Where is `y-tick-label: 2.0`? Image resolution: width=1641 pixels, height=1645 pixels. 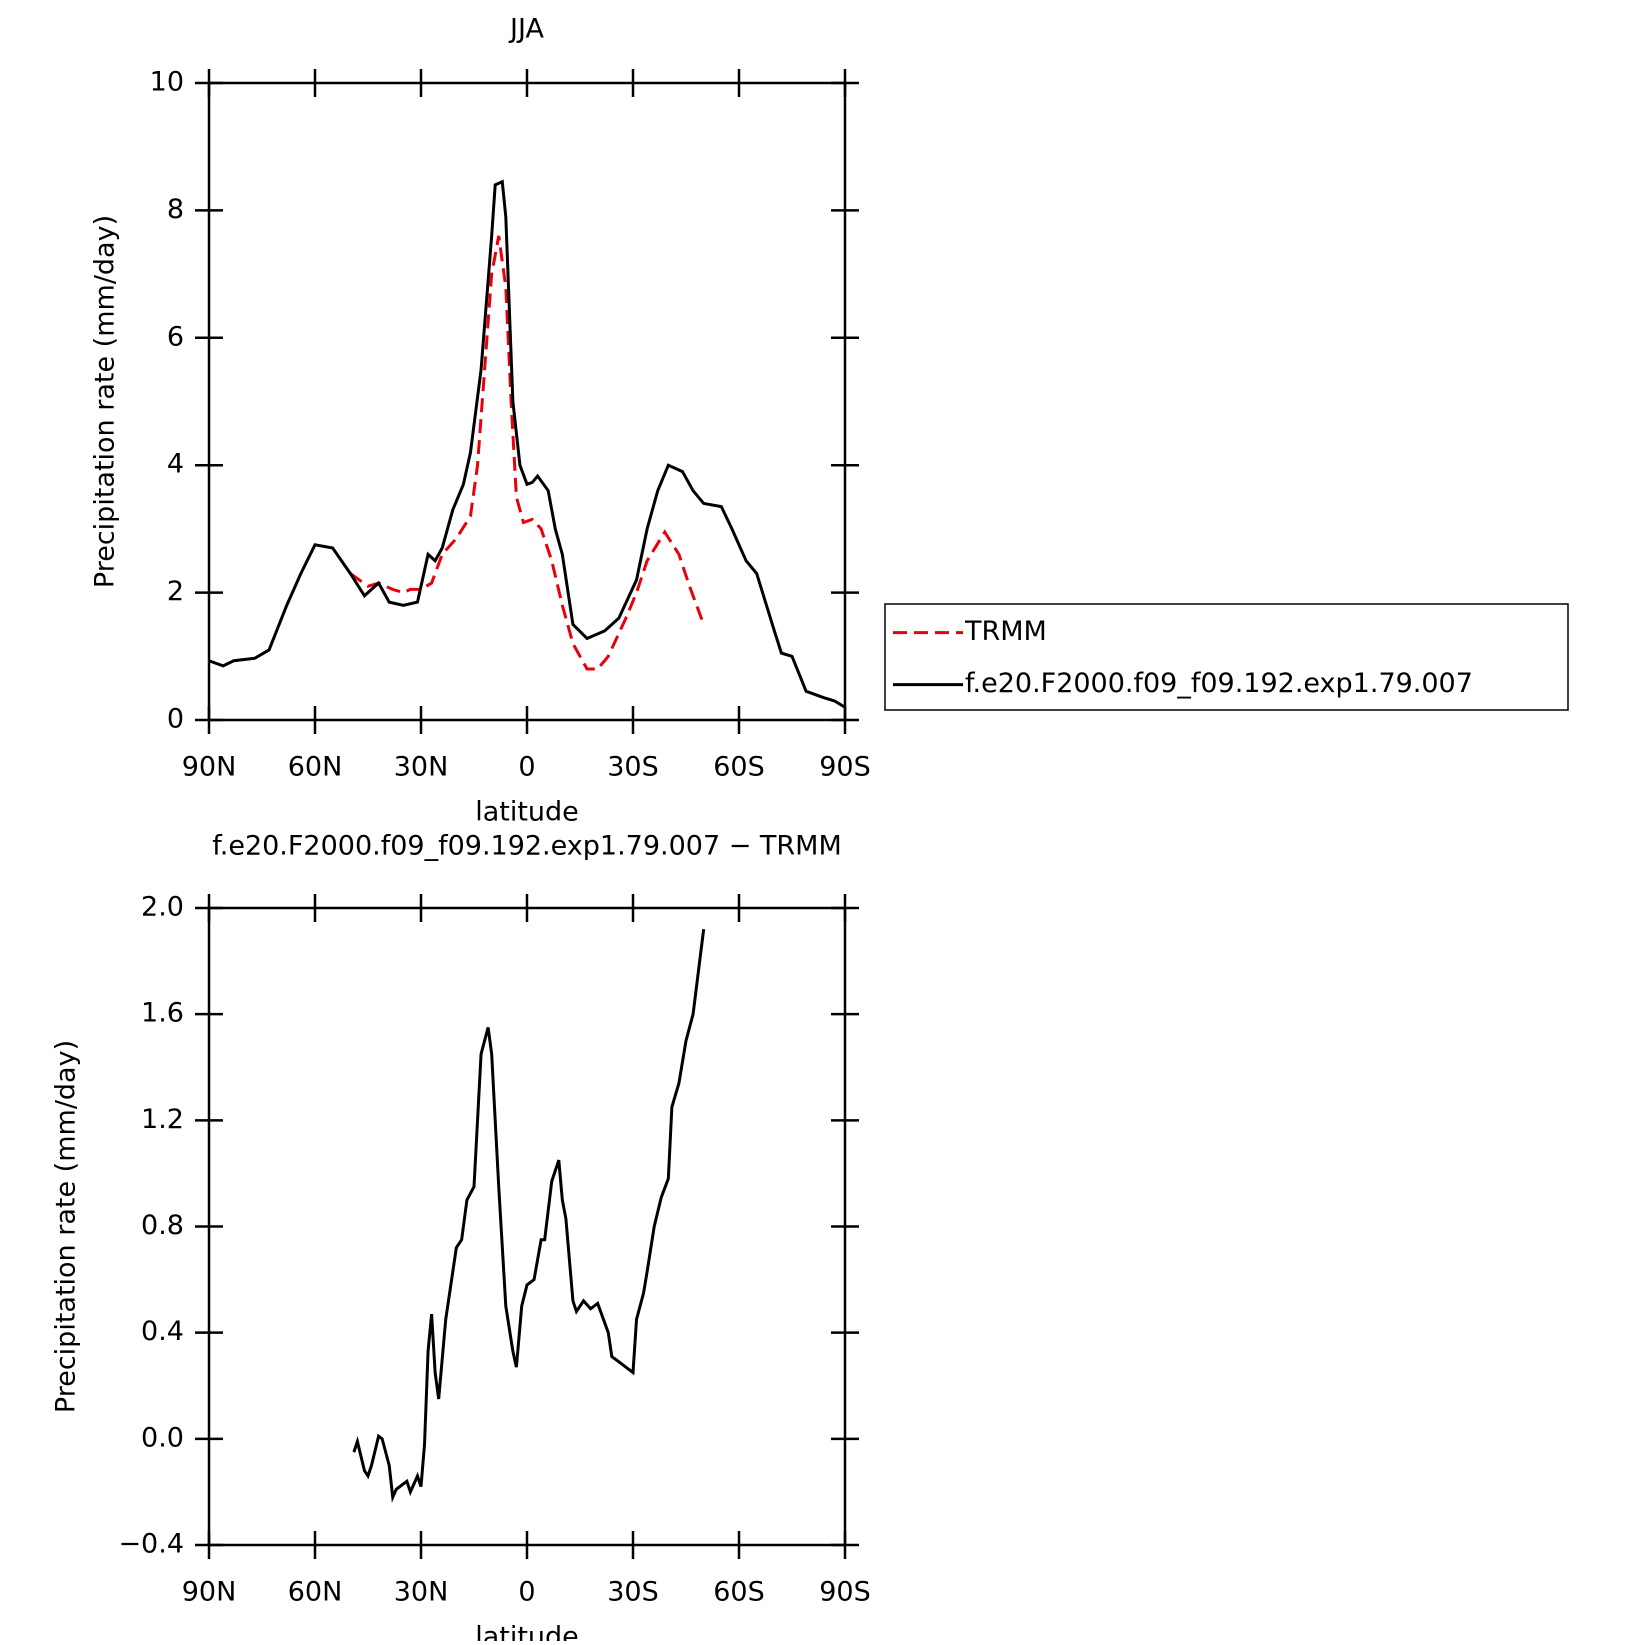
y-tick-label: 2.0 is located at coordinates (162, 907).